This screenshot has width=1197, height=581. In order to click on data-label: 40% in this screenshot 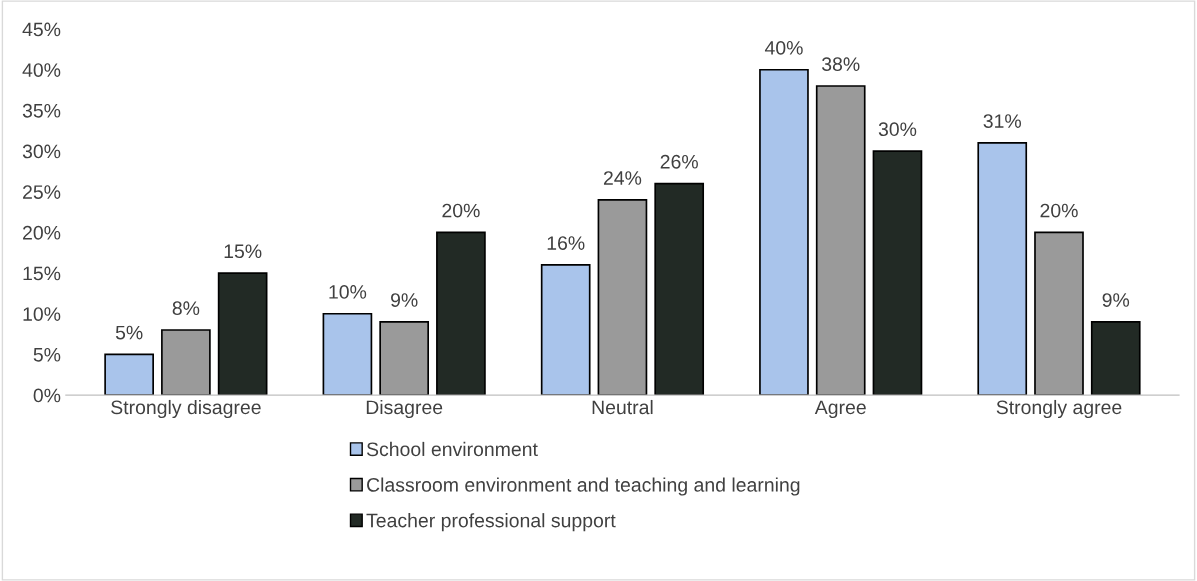, I will do `click(783, 48)`.